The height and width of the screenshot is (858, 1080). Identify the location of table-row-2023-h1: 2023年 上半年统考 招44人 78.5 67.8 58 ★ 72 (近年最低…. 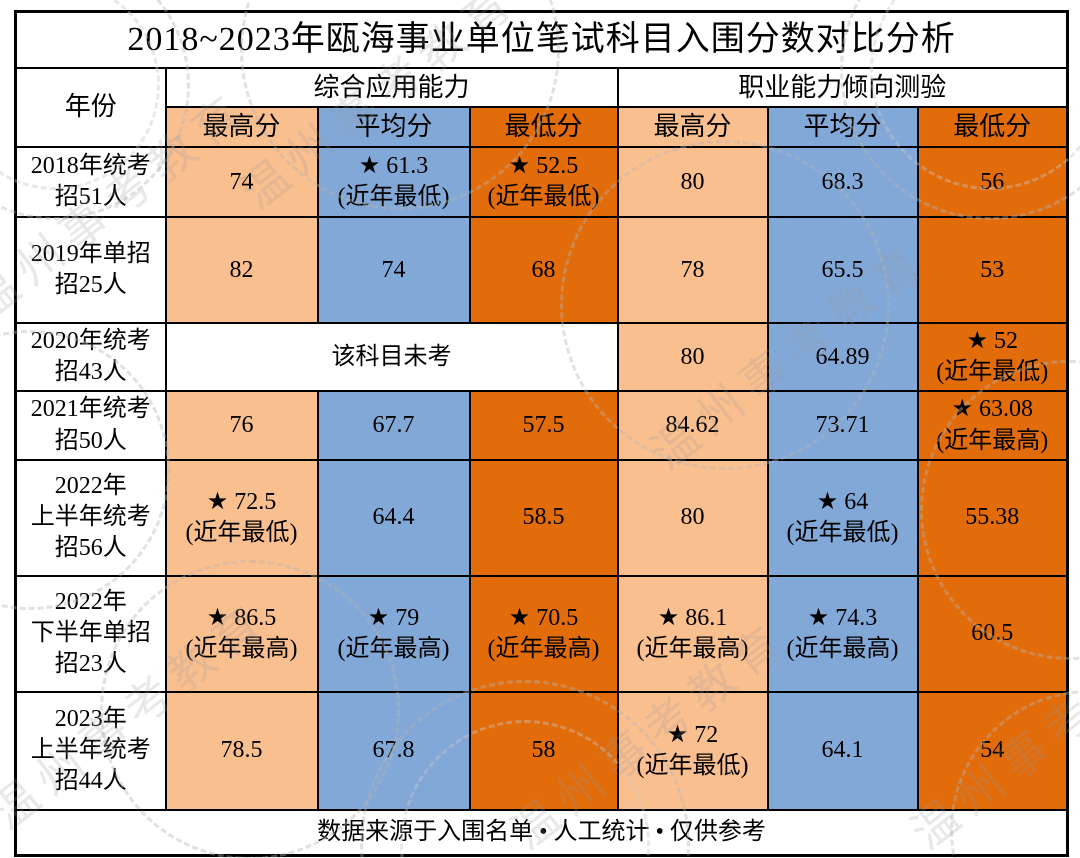
(541, 750).